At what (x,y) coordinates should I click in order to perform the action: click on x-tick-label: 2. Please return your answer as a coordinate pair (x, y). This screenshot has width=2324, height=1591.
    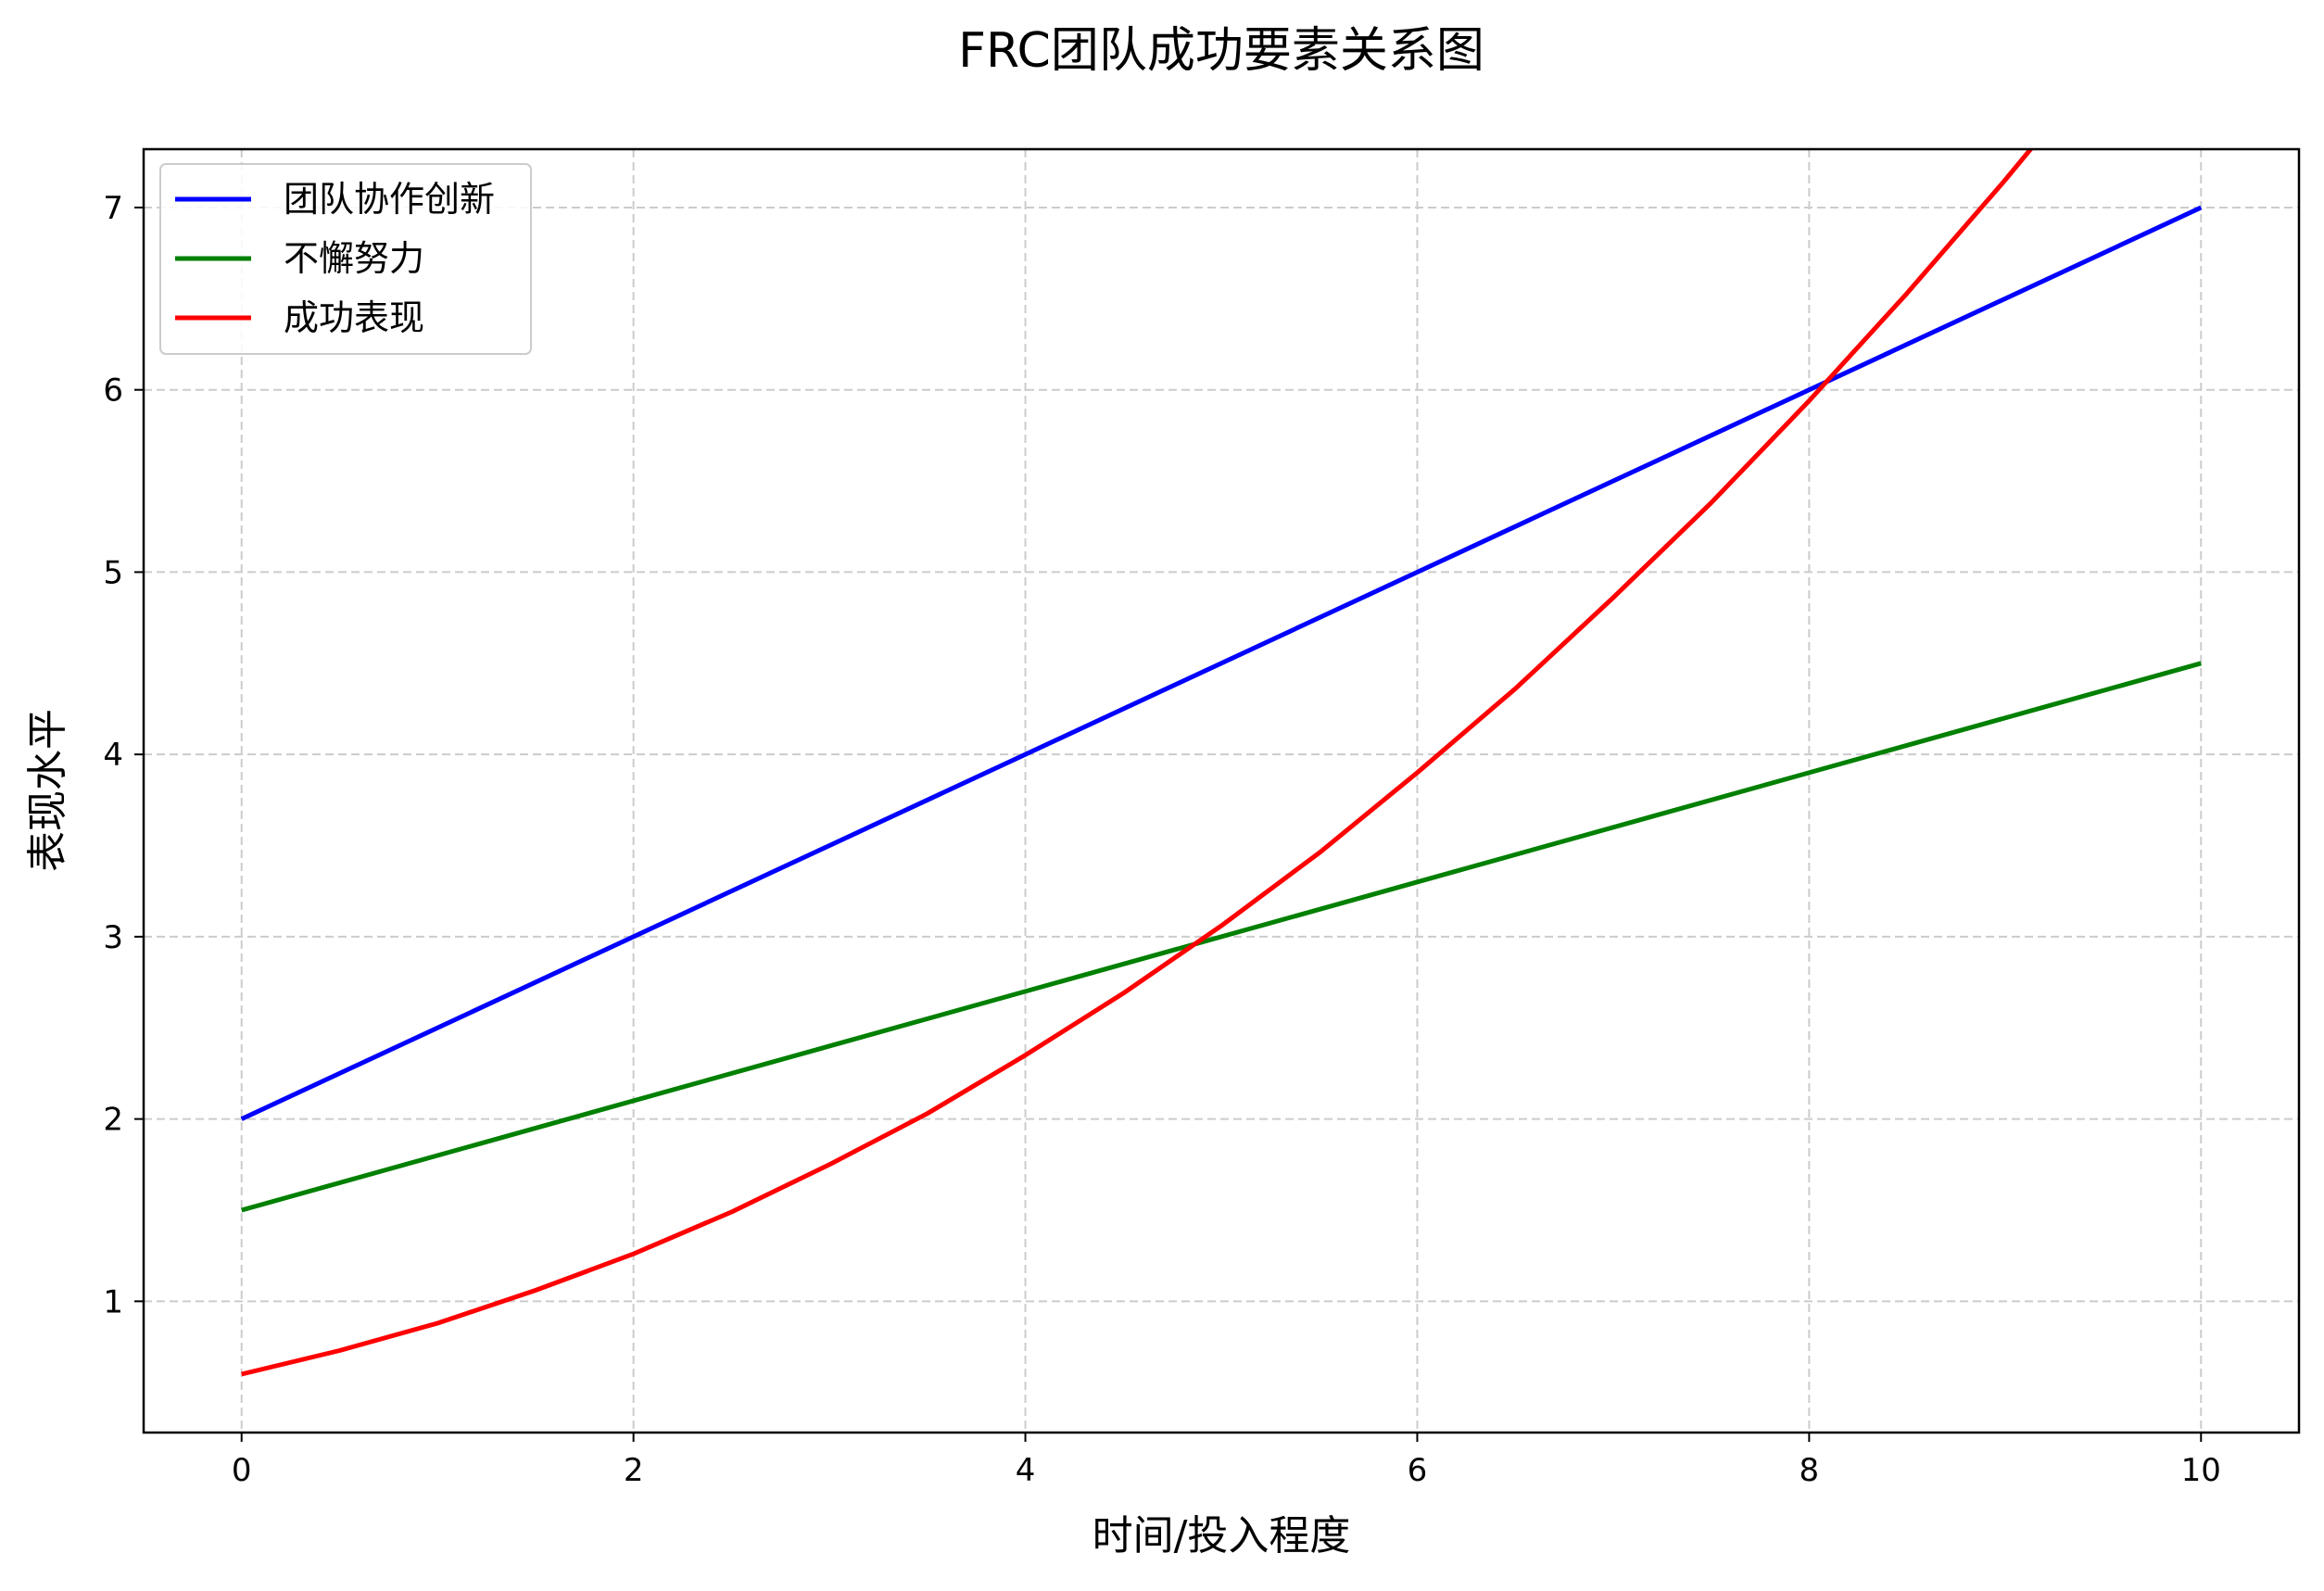
    Looking at the image, I should click on (634, 1470).